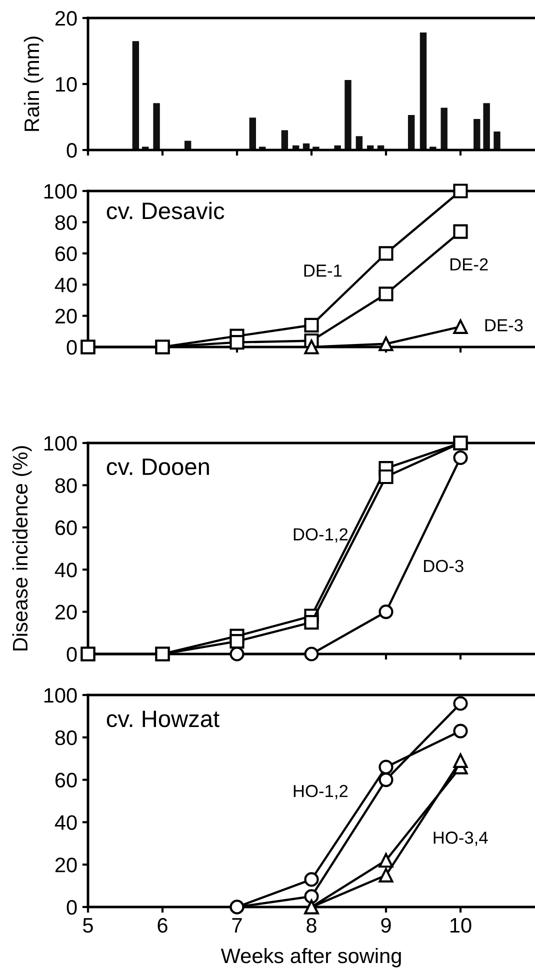 The image size is (535, 979). What do you see at coordinates (386, 925) in the screenshot?
I see `x-tick-label: 9` at bounding box center [386, 925].